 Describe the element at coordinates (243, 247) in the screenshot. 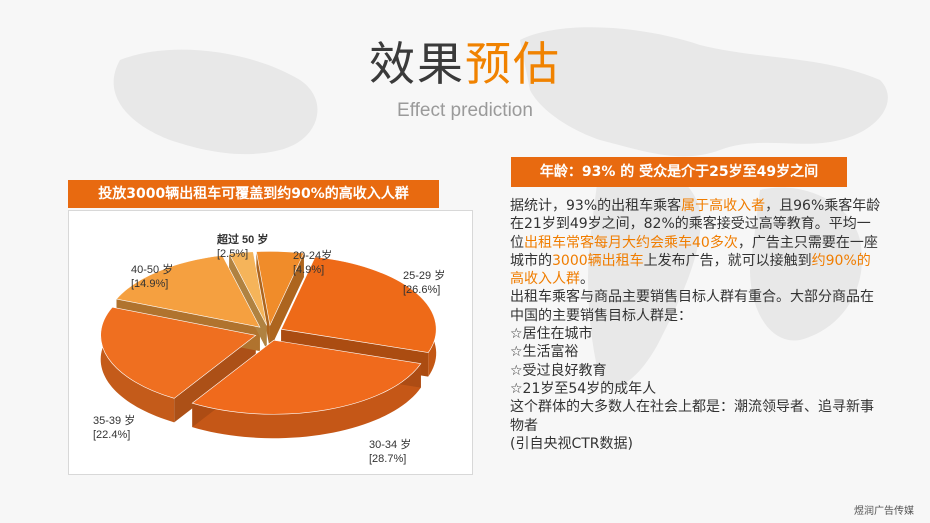

I see `pie-label-over-50: 超过 50 岁 [2.5%]` at that location.